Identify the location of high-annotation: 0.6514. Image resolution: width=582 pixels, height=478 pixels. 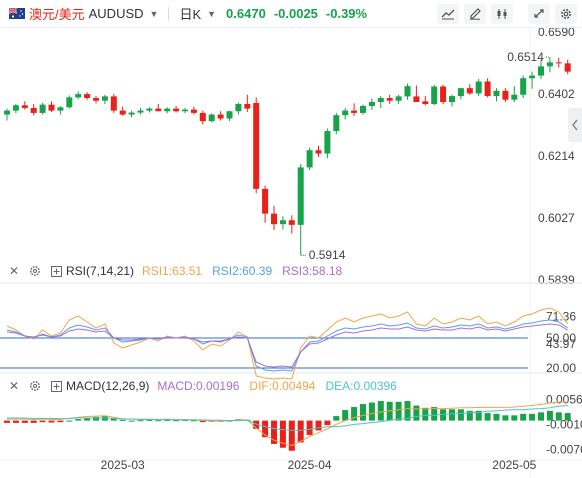
(525, 57).